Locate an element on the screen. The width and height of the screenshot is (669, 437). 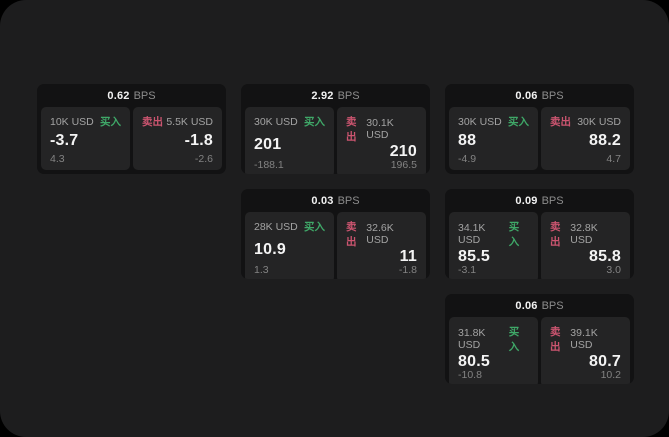
buy-price: 80.5 is located at coordinates (474, 361).